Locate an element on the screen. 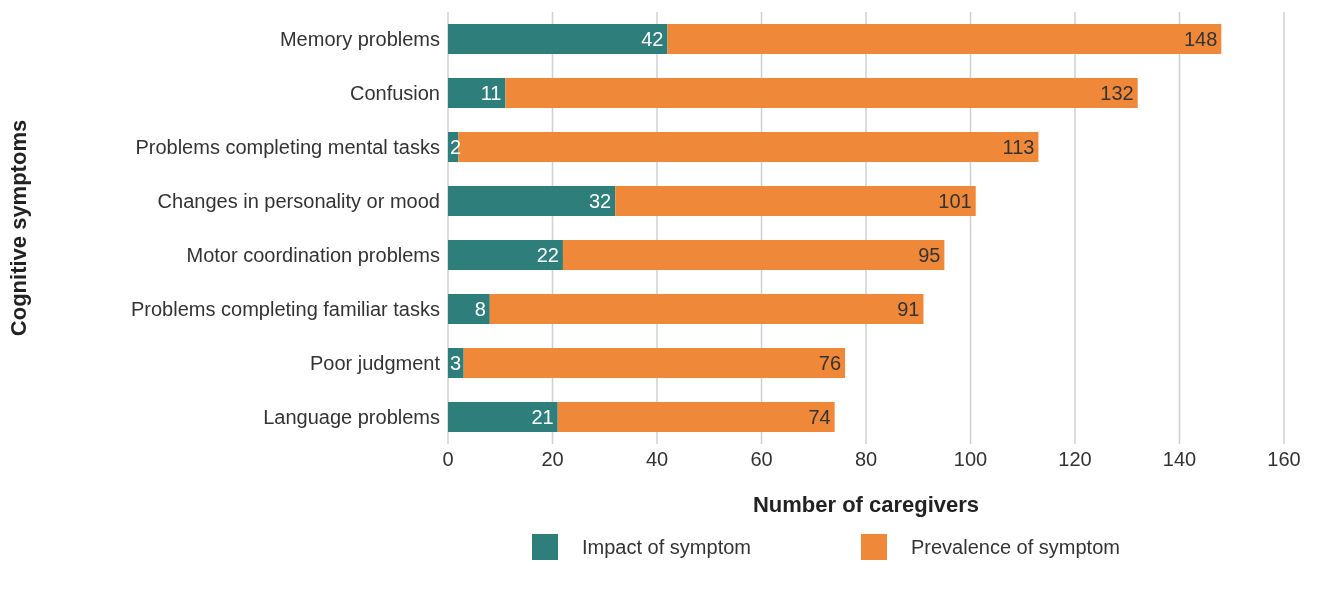 The image size is (1322, 592). y-tick-label: Problems completing mental tasks is located at coordinates (287, 147).